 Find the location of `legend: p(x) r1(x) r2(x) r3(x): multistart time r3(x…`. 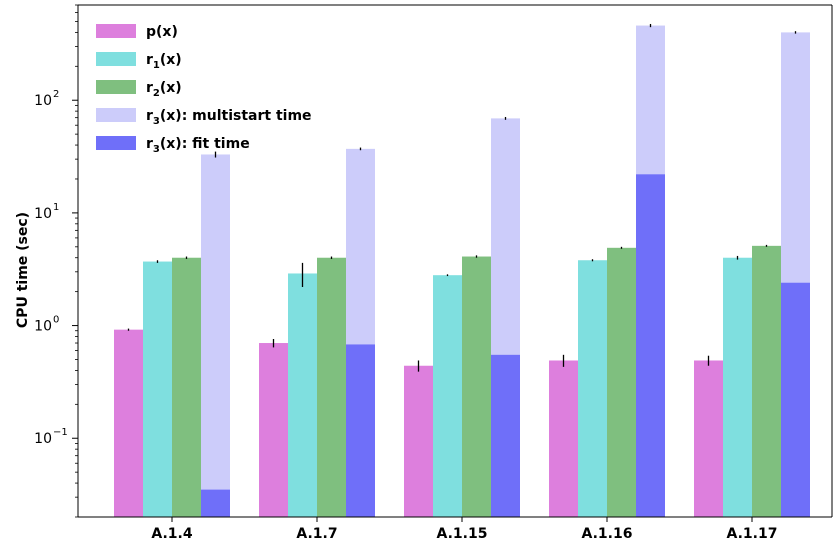

legend: p(x) r1(x) r2(x) r3(x): multistart time r3(x… is located at coordinates (204, 89).